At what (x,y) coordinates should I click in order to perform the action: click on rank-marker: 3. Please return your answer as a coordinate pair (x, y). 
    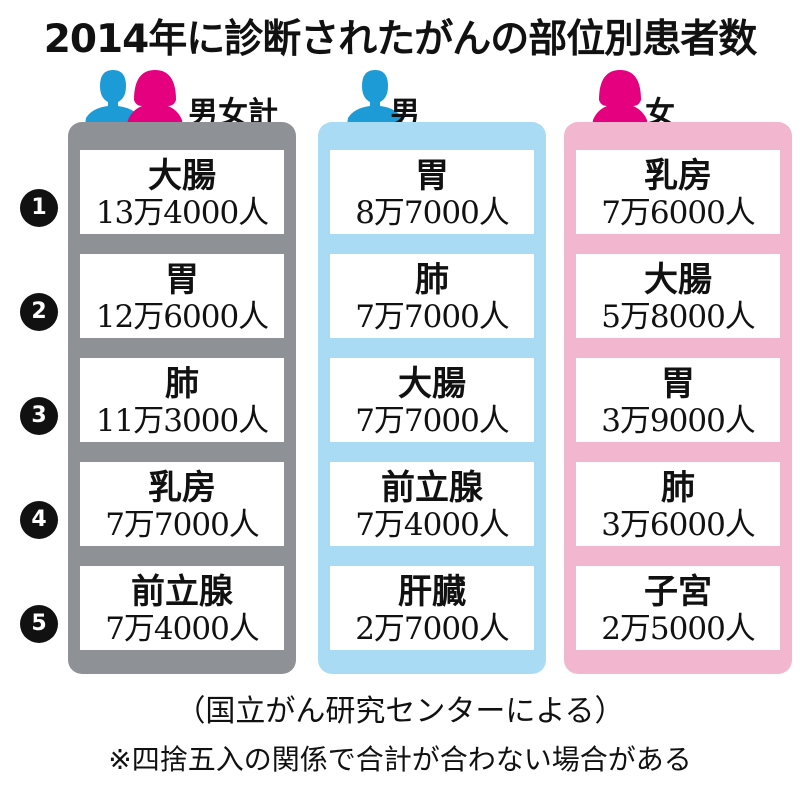
    Looking at the image, I should click on (39, 416).